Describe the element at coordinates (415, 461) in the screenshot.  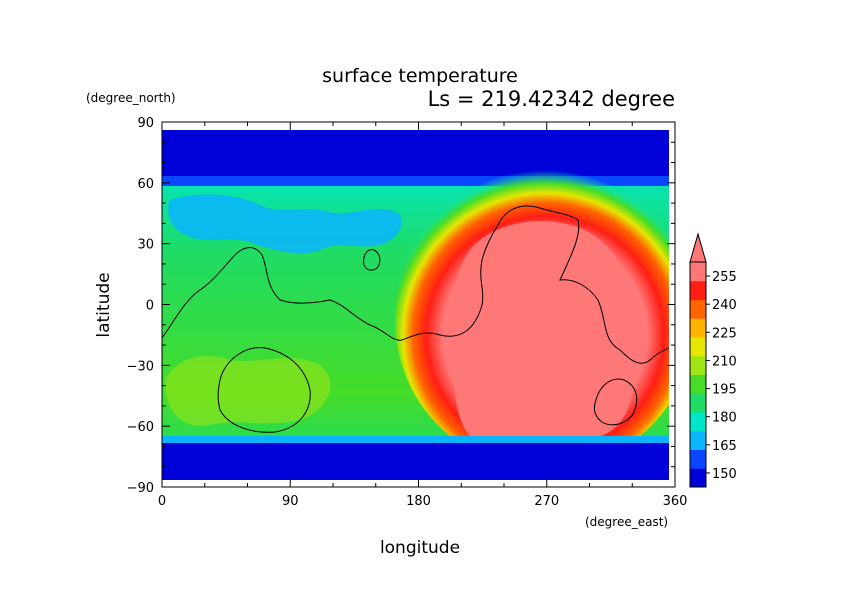
I see `region-south-polar-cap` at that location.